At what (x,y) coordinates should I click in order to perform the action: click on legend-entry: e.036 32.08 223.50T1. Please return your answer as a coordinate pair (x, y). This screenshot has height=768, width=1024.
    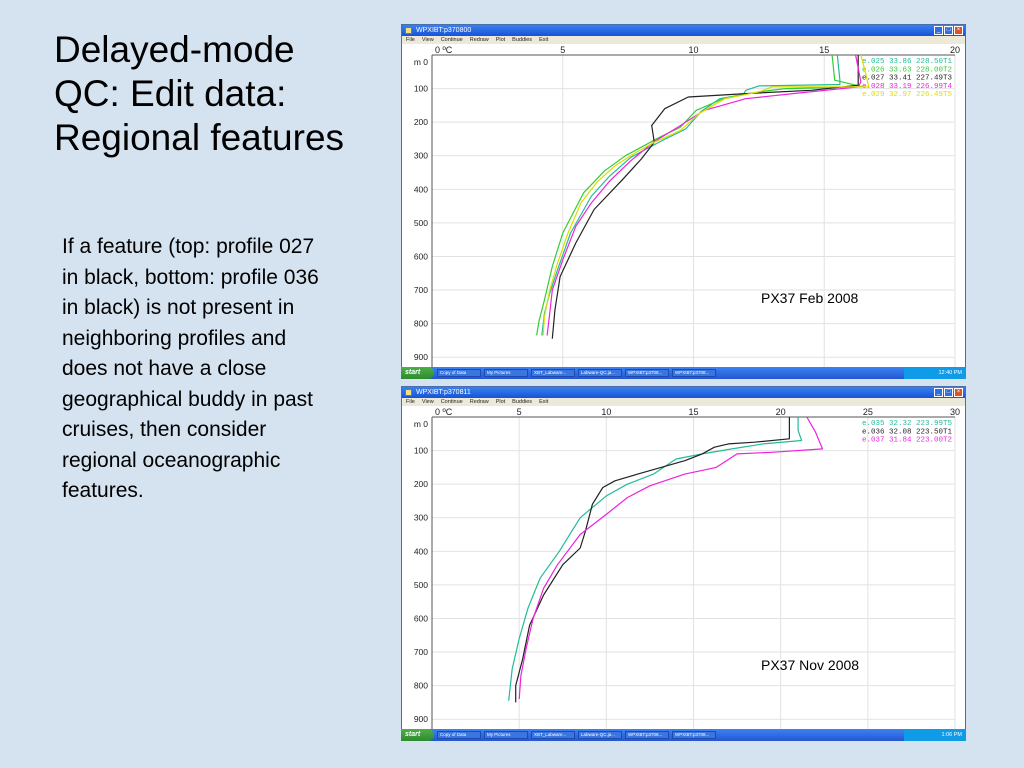
    Looking at the image, I should click on (907, 432).